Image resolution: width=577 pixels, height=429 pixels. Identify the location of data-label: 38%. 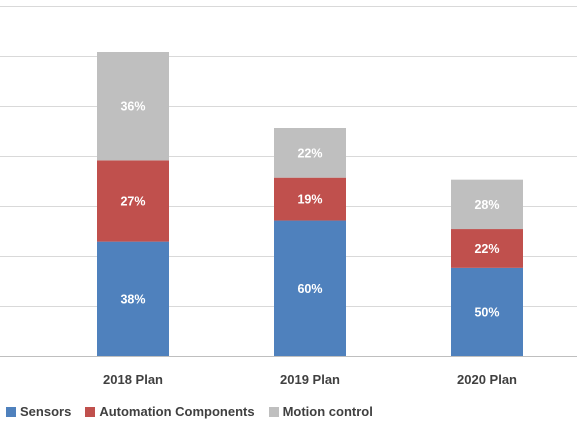
(132, 299).